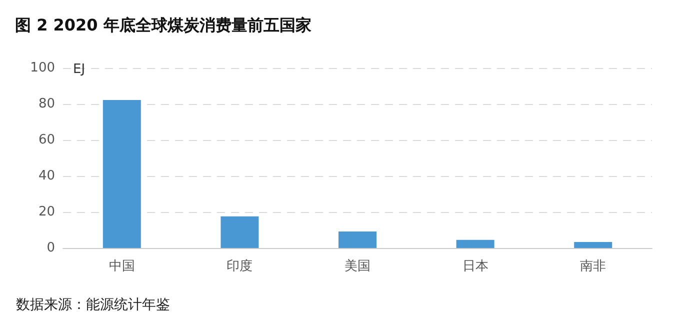 This screenshot has height=326, width=700. What do you see at coordinates (46, 176) in the screenshot?
I see `y-tick-label: 40` at bounding box center [46, 176].